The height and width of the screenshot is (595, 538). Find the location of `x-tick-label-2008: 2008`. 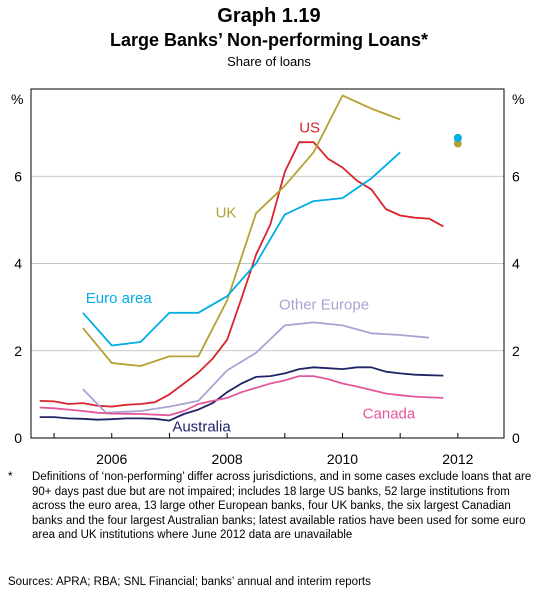

x-tick-label-2008: 2008 is located at coordinates (227, 459).